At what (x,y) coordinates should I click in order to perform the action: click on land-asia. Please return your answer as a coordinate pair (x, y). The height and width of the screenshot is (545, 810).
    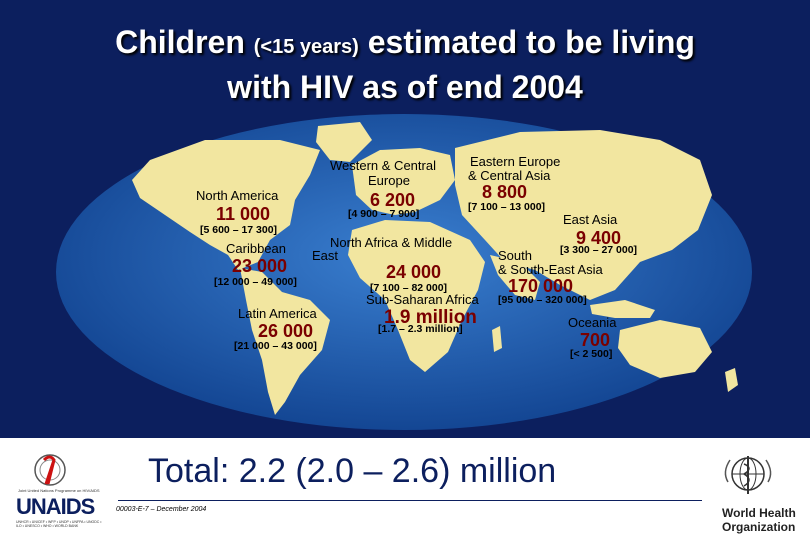
    Looking at the image, I should click on (583, 215).